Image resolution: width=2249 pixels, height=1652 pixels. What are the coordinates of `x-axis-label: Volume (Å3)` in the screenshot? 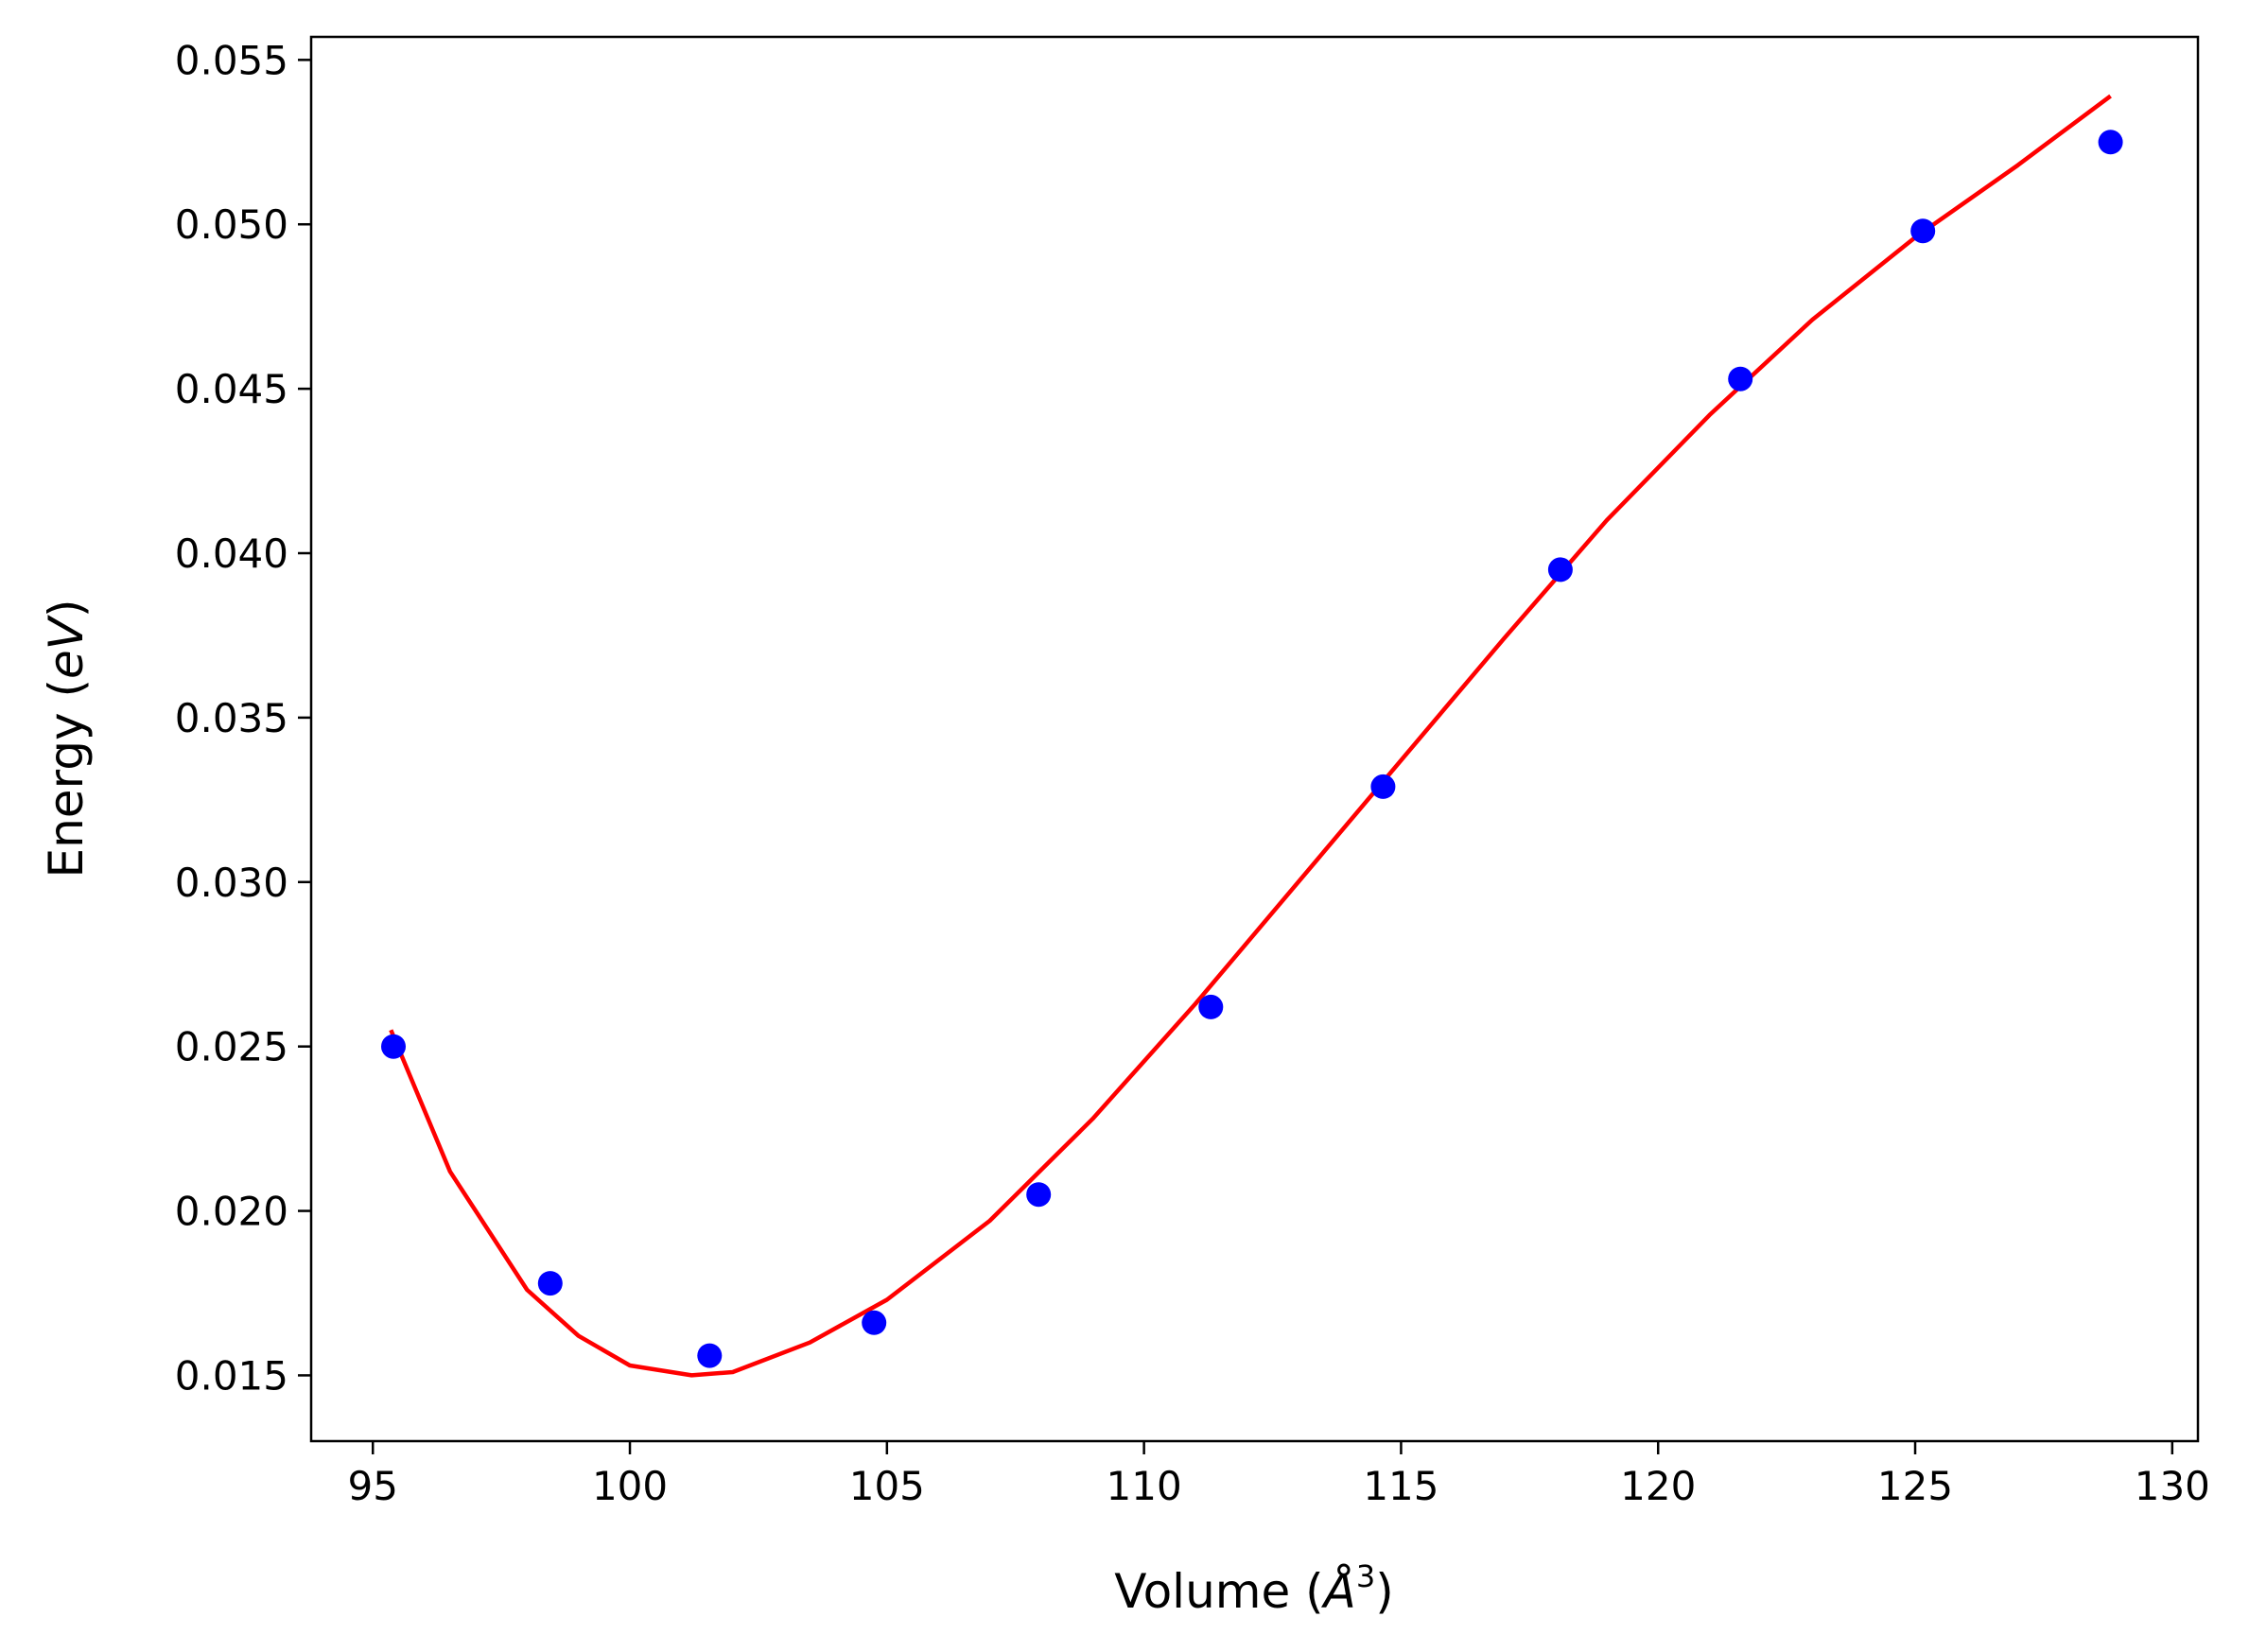 It's located at (1254, 1588).